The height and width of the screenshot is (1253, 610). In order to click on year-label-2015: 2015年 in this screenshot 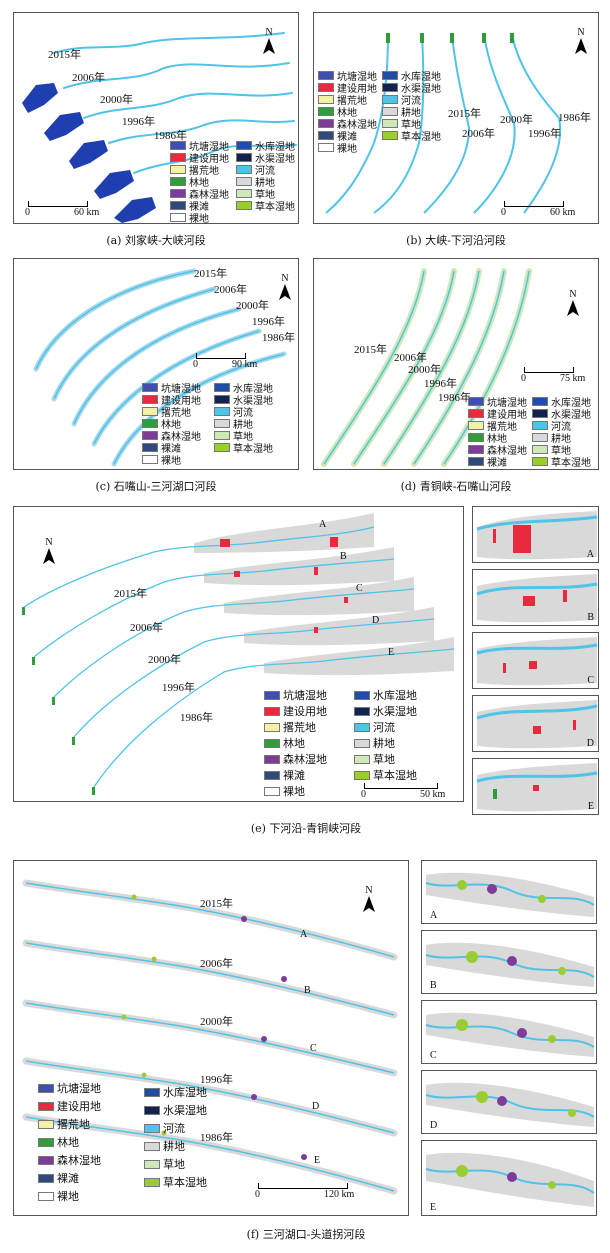, I will do `click(464, 114)`.